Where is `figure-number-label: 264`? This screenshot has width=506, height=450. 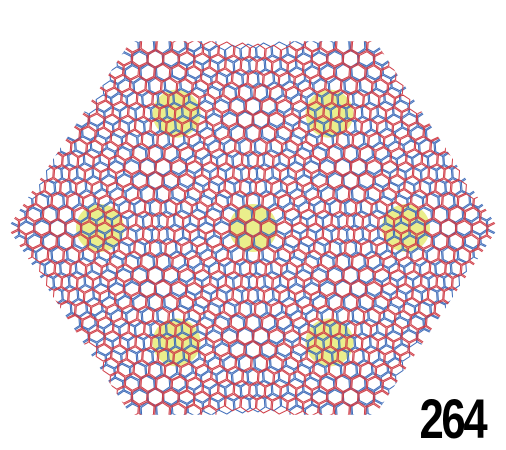
figure-number-label: 264 is located at coordinates (451, 419).